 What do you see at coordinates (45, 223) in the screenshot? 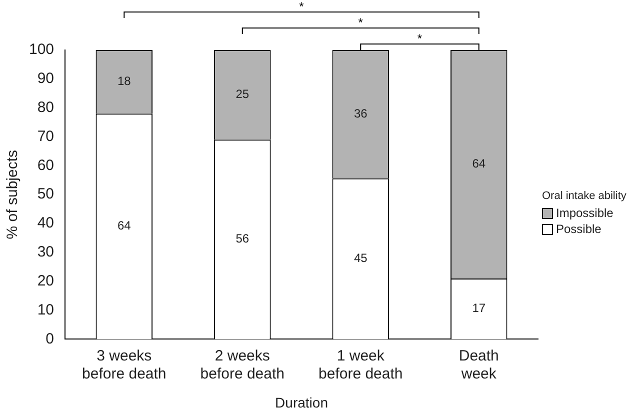
I see `y-tick-label: 40` at bounding box center [45, 223].